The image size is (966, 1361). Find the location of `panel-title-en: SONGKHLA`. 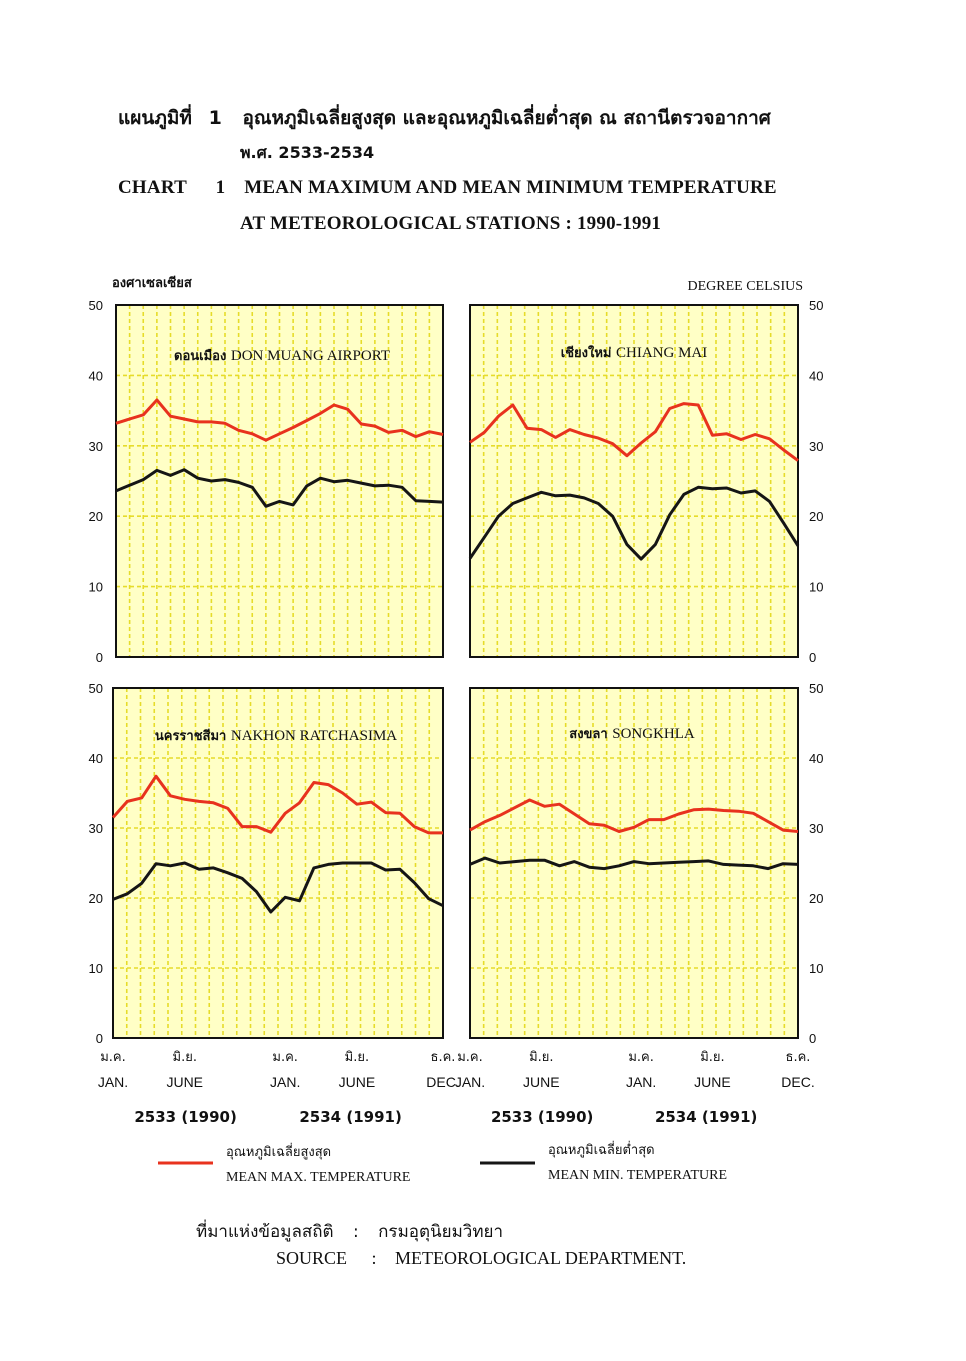

panel-title-en: SONGKHLA is located at coordinates (653, 734).